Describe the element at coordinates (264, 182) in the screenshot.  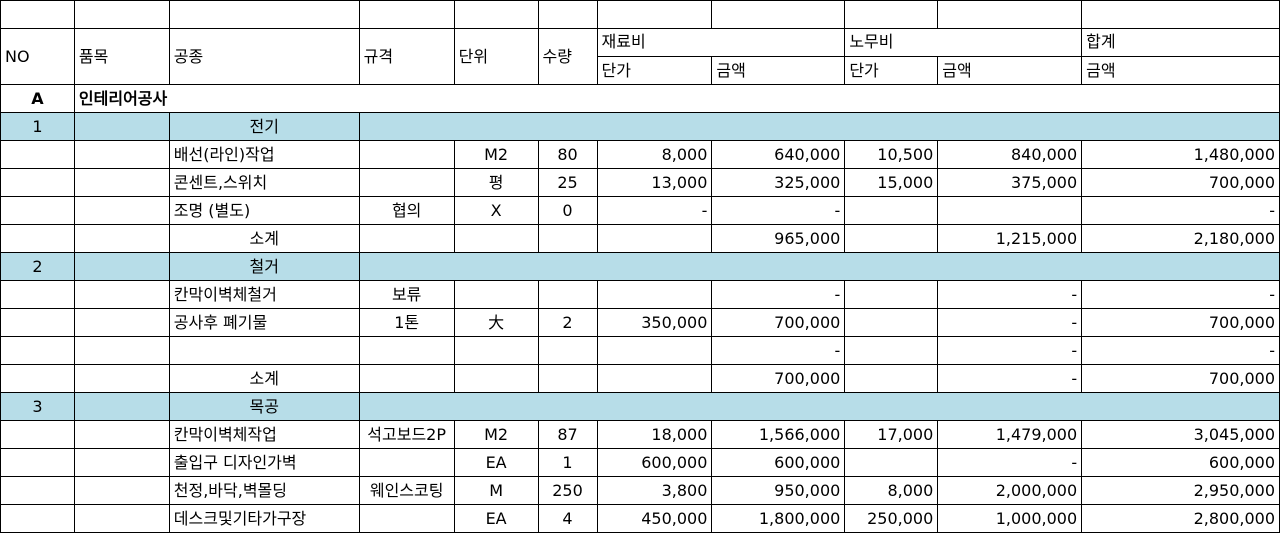
I see `cell-trade: 콘센트,스위치` at that location.